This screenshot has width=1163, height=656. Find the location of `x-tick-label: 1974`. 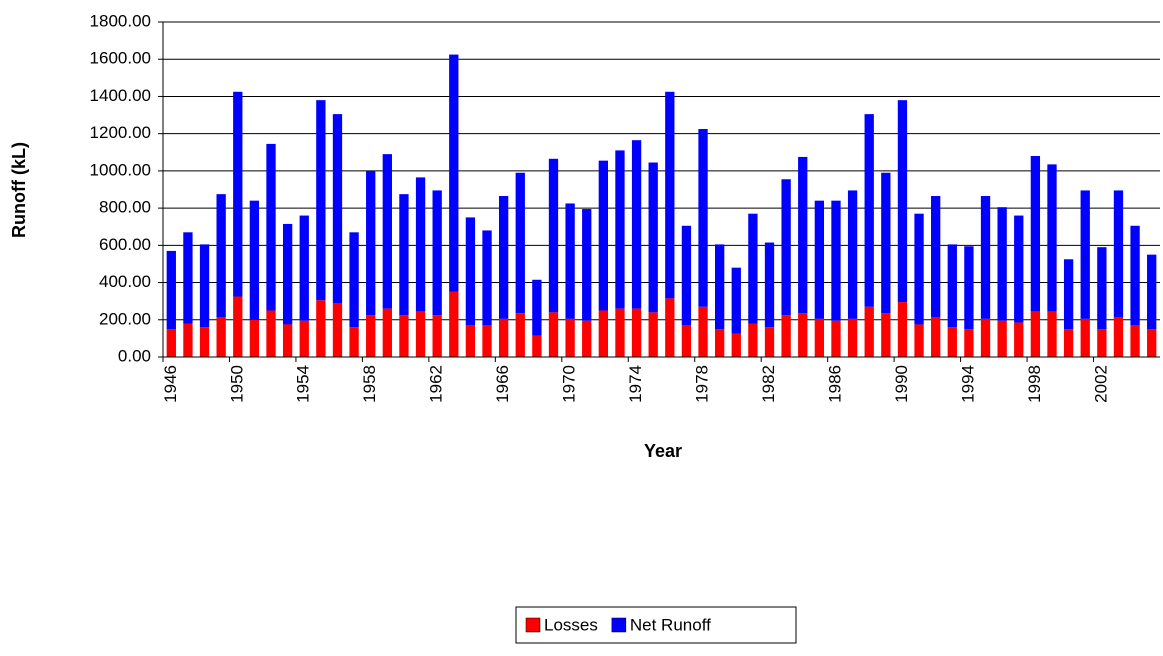

x-tick-label: 1974 is located at coordinates (635, 384).